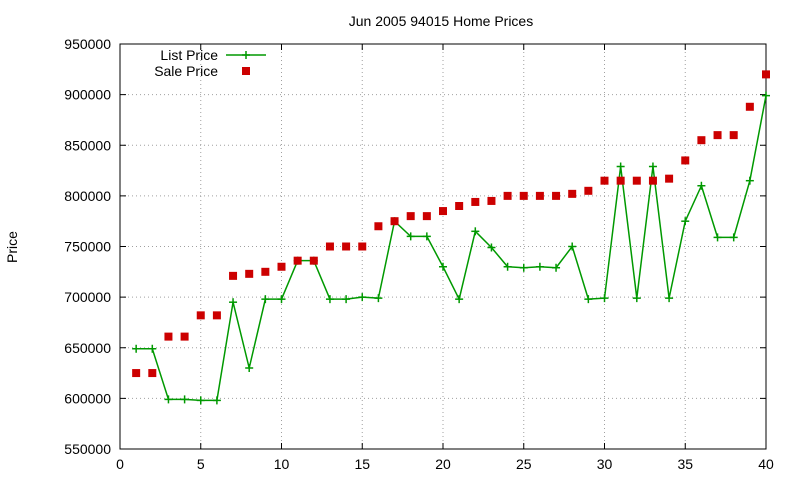  Describe the element at coordinates (87, 196) in the screenshot. I see `y-tick-label: 800000` at that location.